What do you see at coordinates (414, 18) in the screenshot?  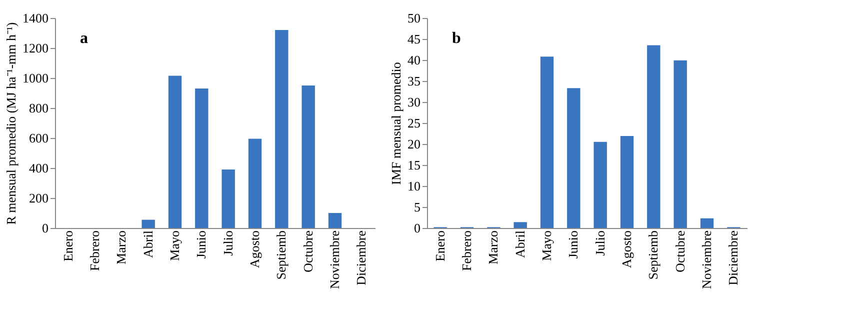 I see `y-tick-label: 50` at bounding box center [414, 18].